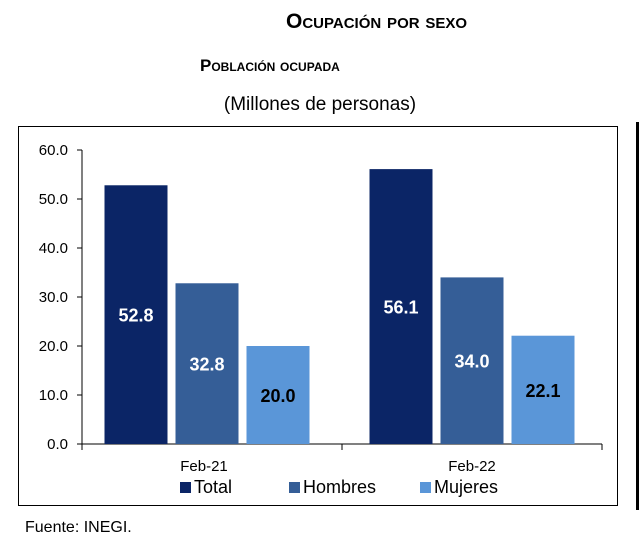 Image resolution: width=640 pixels, height=559 pixels. I want to click on y-tick-label: 0.0, so click(57, 444).